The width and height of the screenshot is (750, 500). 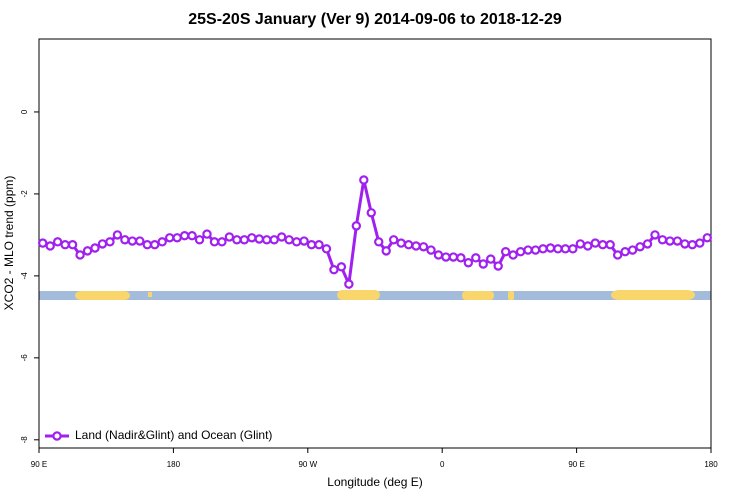 I want to click on x-axis-label: Longitude (deg E), so click(x=374, y=482).